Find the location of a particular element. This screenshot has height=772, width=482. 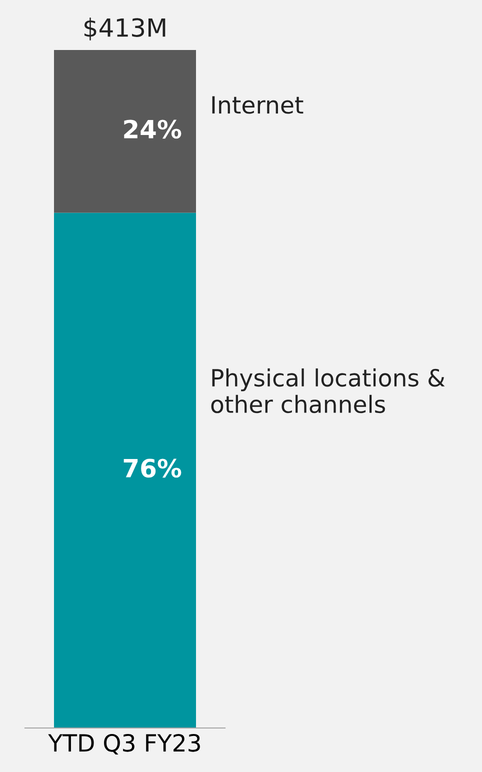

series-label: Internet is located at coordinates (258, 105).